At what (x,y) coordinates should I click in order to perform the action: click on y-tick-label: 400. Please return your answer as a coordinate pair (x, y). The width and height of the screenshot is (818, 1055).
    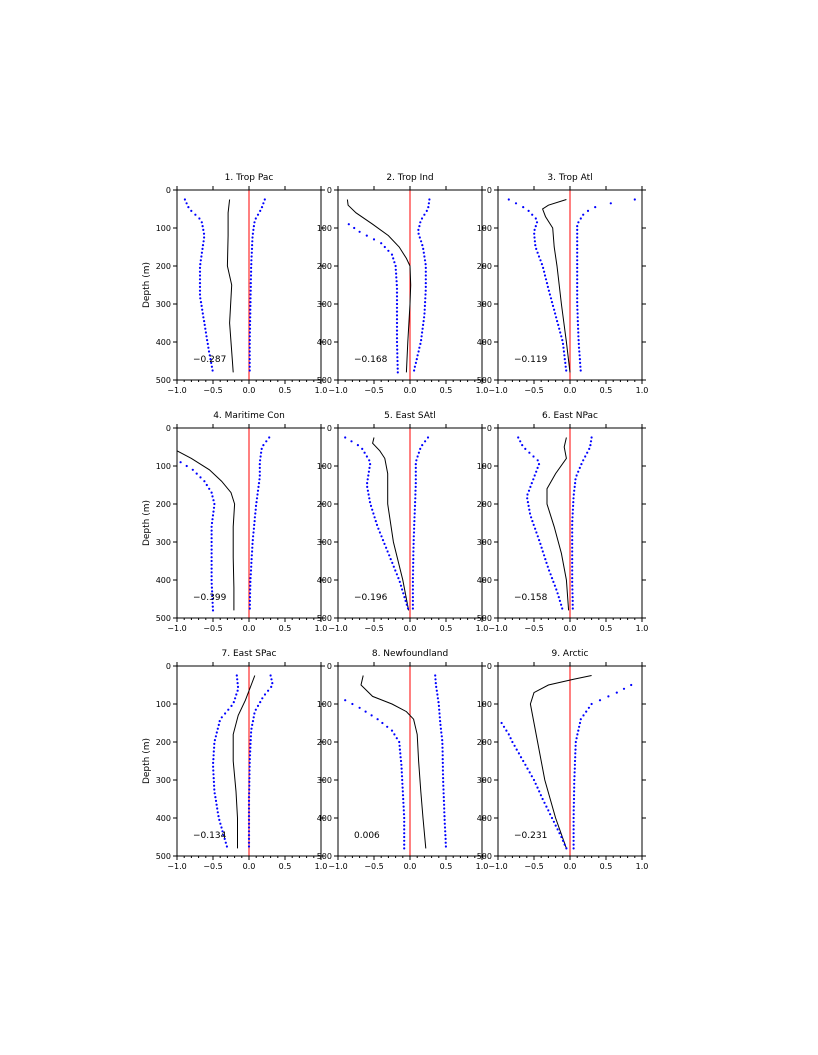
    Looking at the image, I should click on (163, 580).